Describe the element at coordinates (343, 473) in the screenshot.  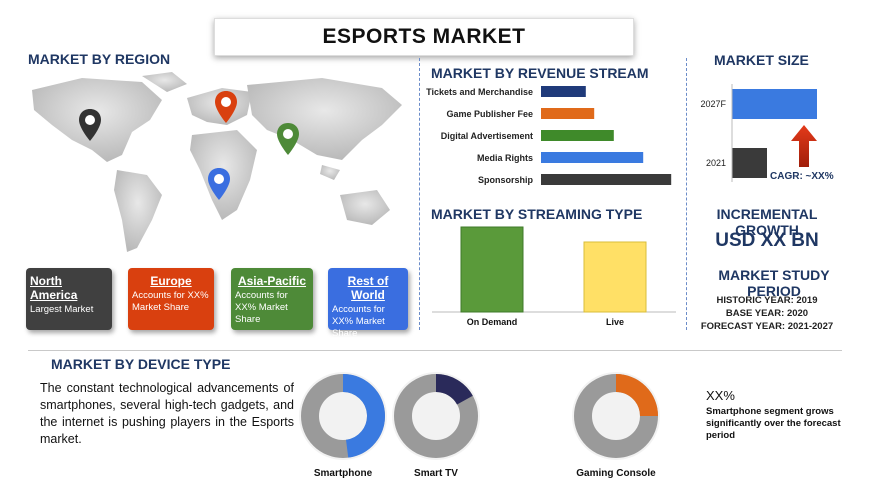
I see `donut-label: Smartphone` at that location.